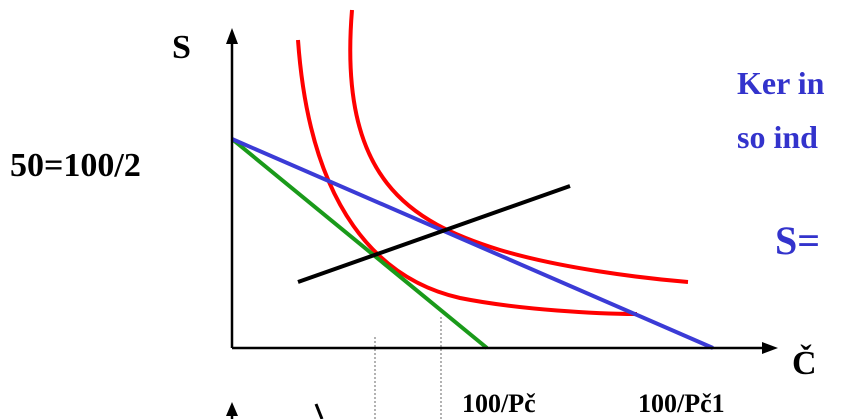 Image resolution: width=862 pixels, height=419 pixels. I want to click on lower-panel-curve-fragment, so click(319, 411).